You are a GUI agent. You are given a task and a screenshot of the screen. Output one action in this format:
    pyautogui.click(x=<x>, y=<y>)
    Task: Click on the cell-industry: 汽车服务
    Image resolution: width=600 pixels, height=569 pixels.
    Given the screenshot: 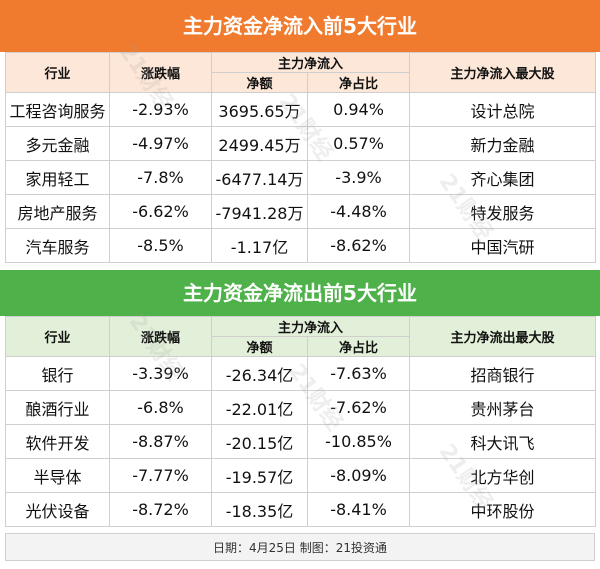 What is the action you would take?
    pyautogui.click(x=57, y=245)
    